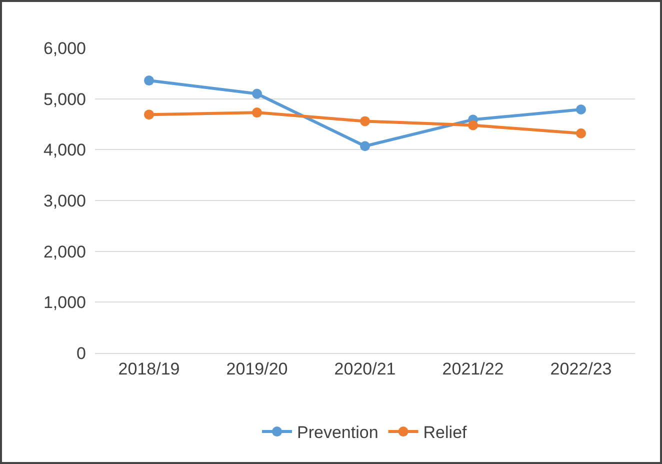 The height and width of the screenshot is (464, 662). Describe the element at coordinates (149, 368) in the screenshot. I see `x-tick-label: 2018/19` at that location.